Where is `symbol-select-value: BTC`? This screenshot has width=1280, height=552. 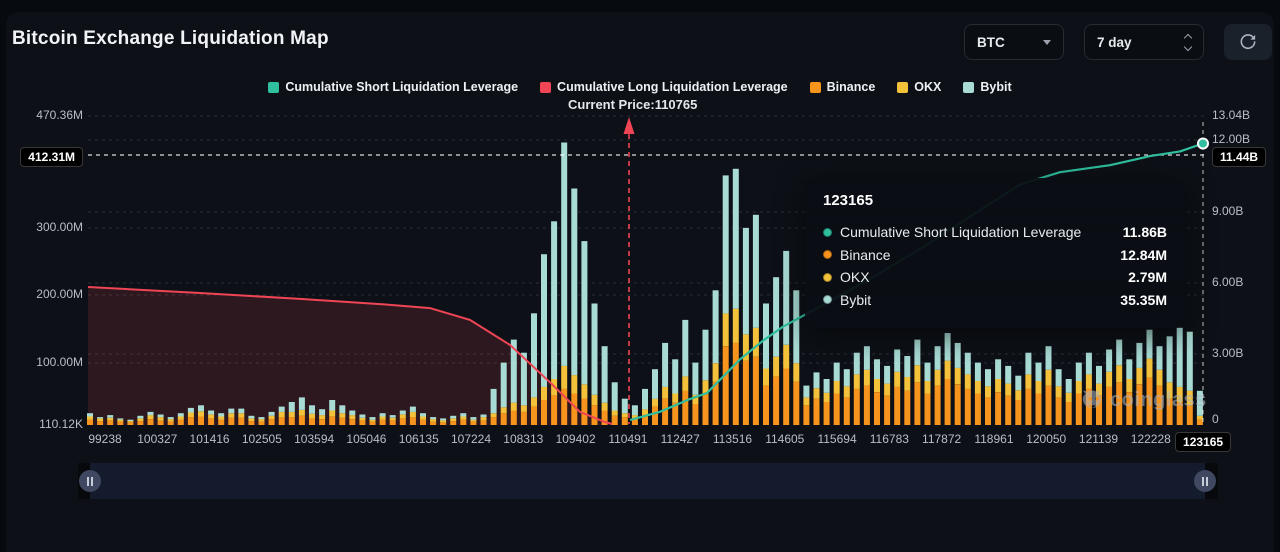
symbol-select-value: BTC is located at coordinates (991, 42).